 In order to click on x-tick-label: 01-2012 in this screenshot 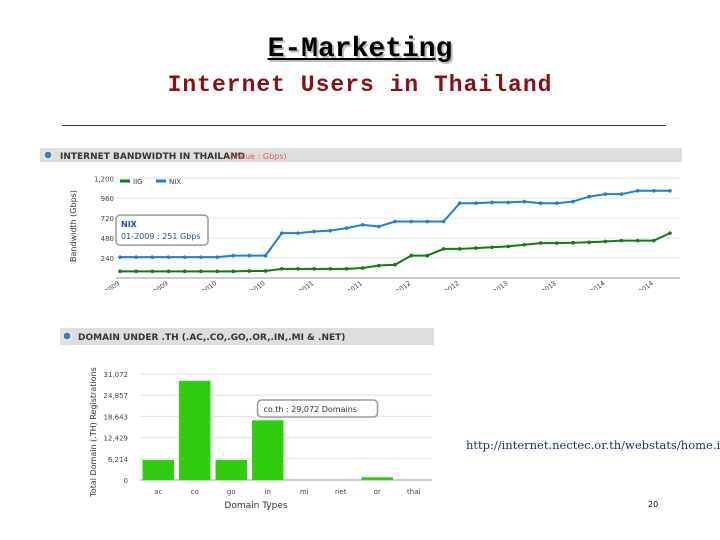, I will do `click(399, 284)`.